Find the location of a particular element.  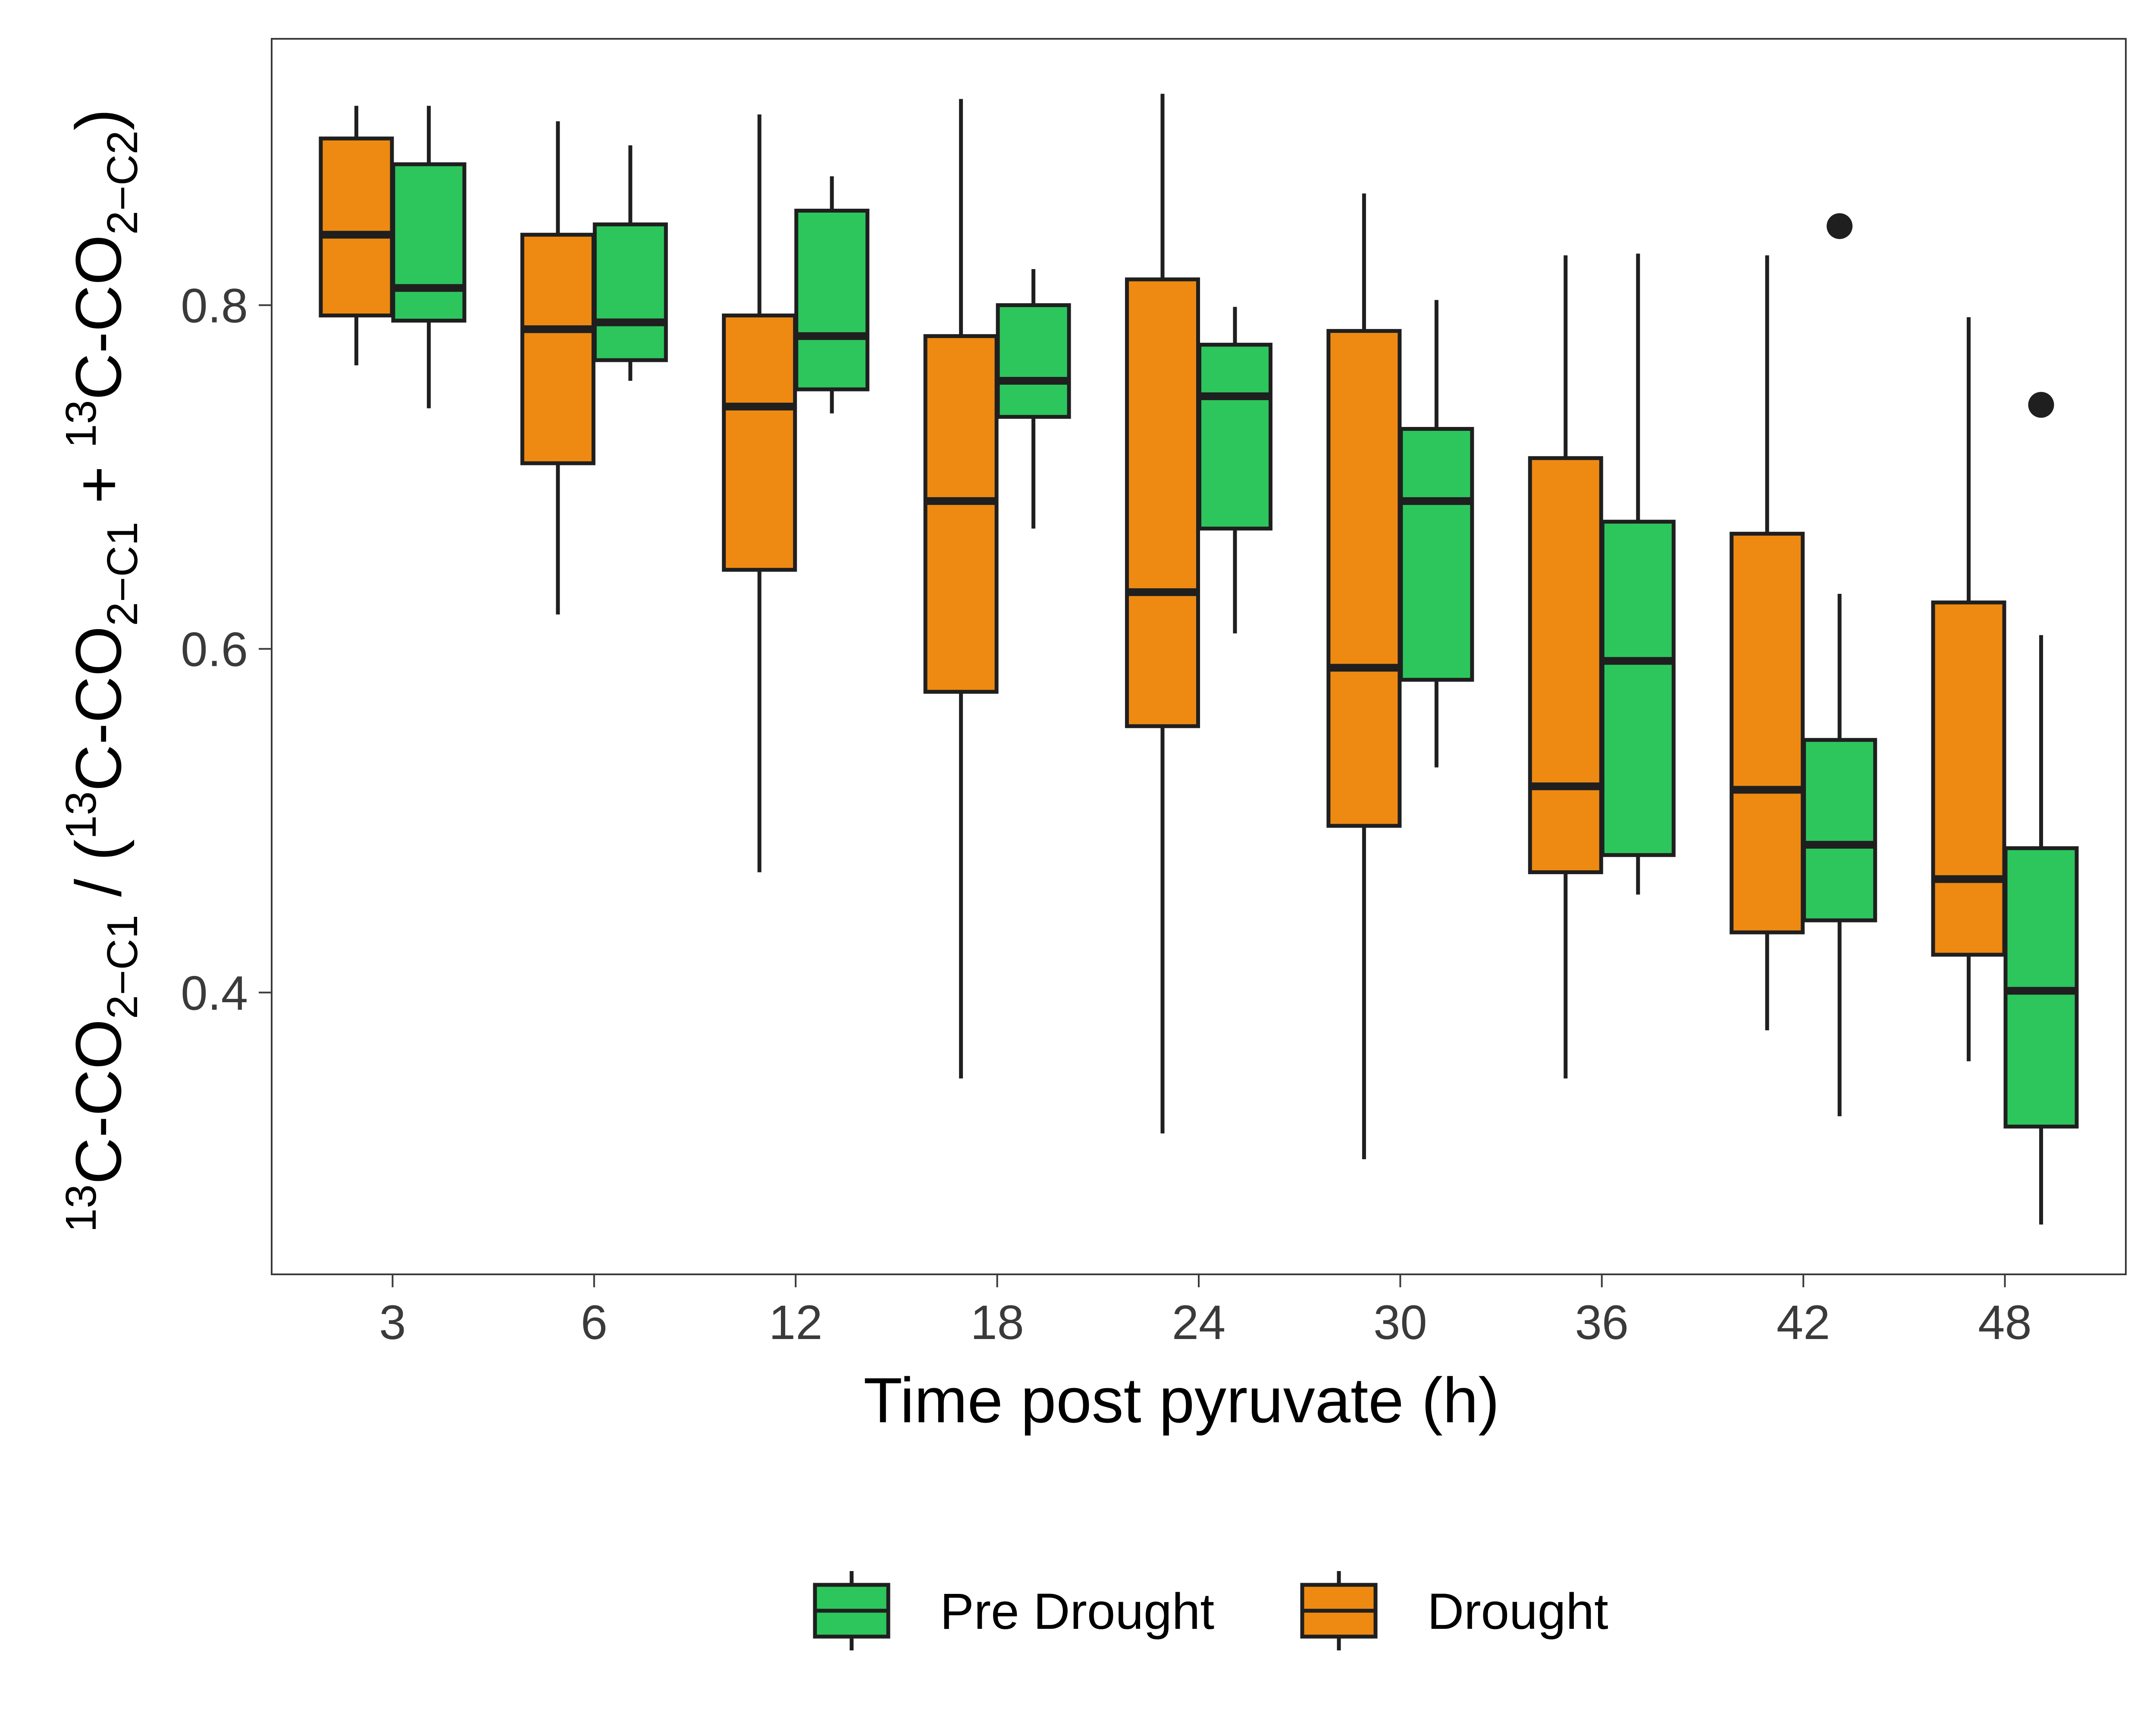

x-axis-title: Time post pyruvate (h) is located at coordinates (1181, 1400).